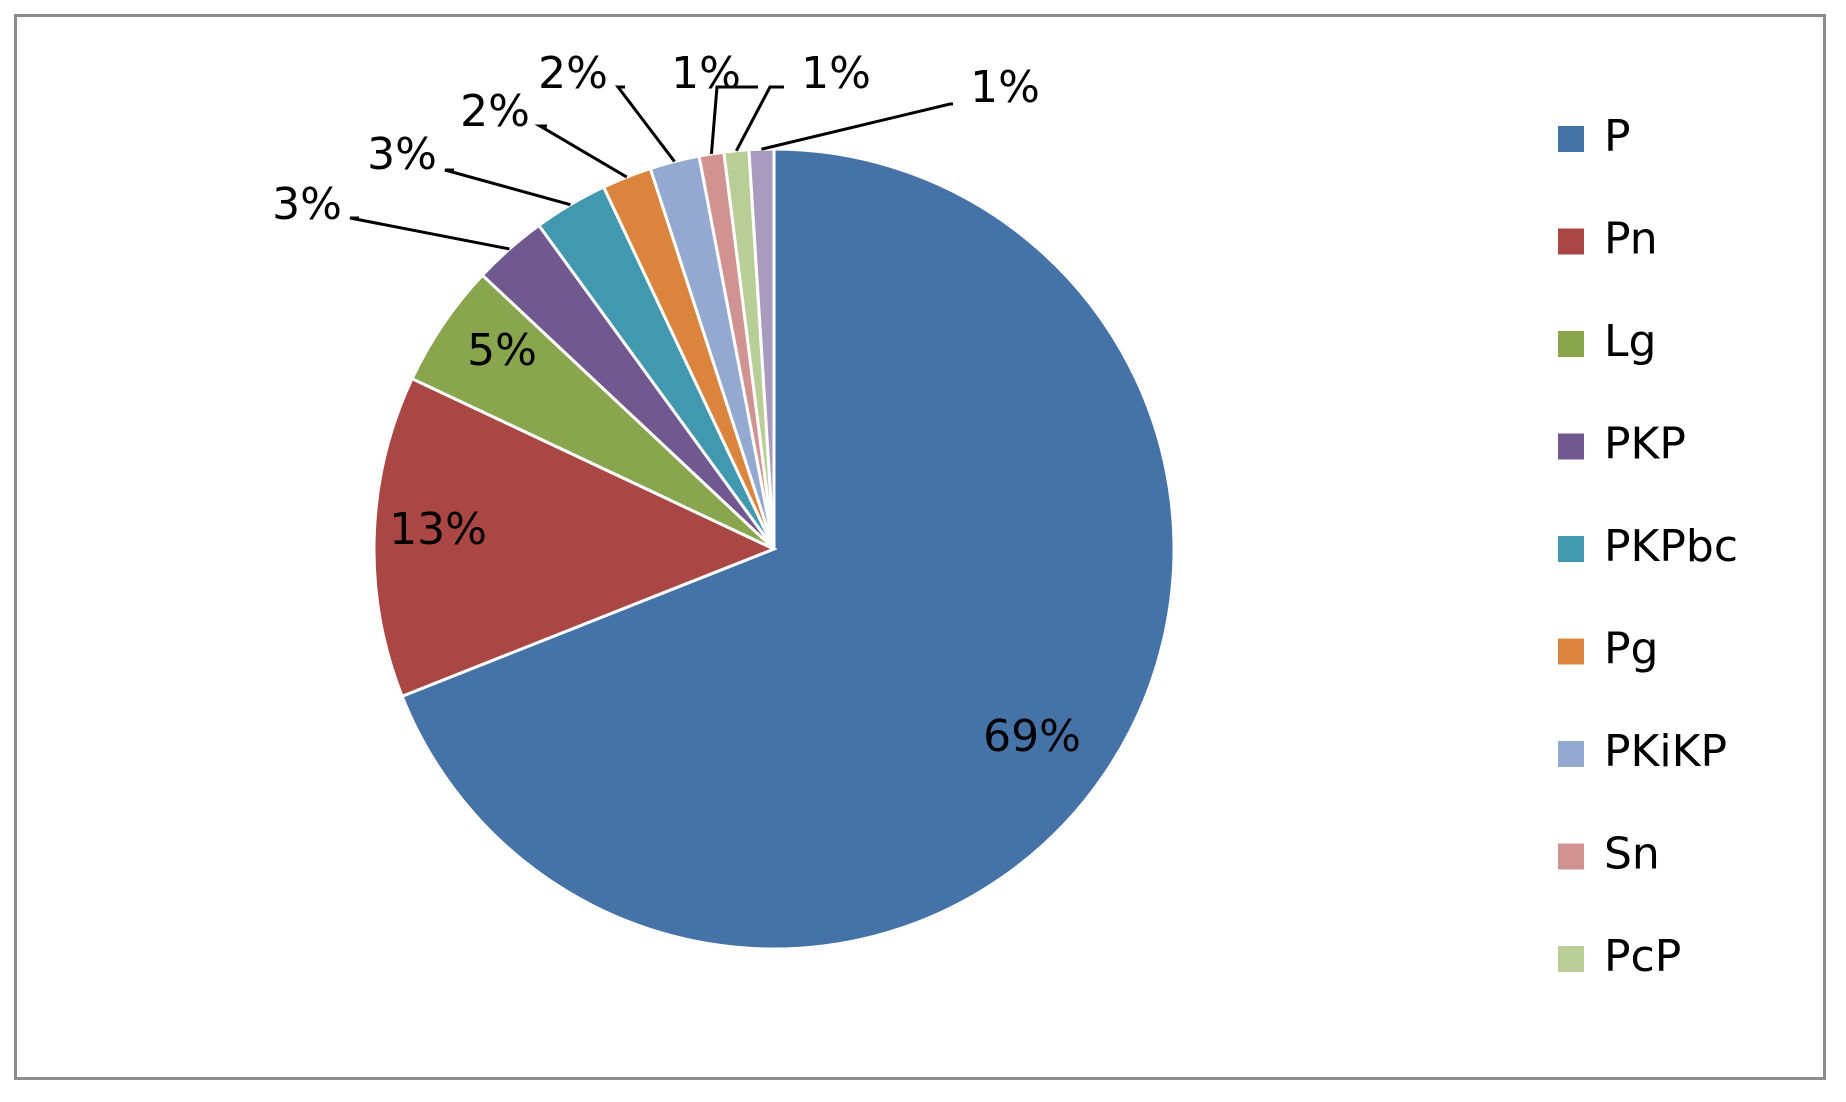  I want to click on legend-swatch-pkpbc, so click(1571, 549).